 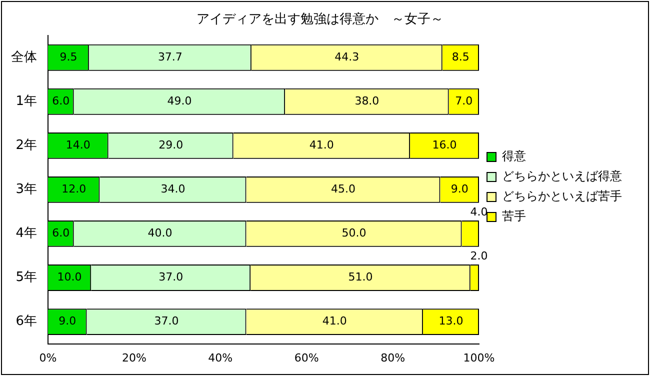 What do you see at coordinates (26, 102) in the screenshot?
I see `y-tick-label: 1年` at bounding box center [26, 102].